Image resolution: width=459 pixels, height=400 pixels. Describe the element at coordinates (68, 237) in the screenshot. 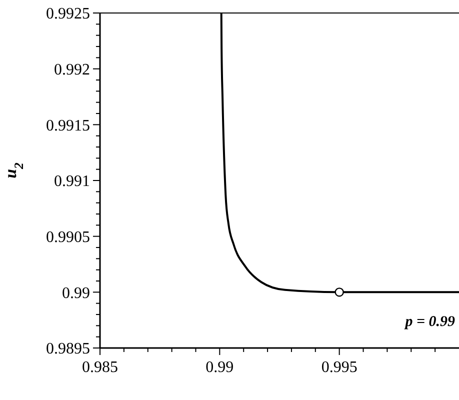

I see `y-tick-label: 0.9905` at that location.